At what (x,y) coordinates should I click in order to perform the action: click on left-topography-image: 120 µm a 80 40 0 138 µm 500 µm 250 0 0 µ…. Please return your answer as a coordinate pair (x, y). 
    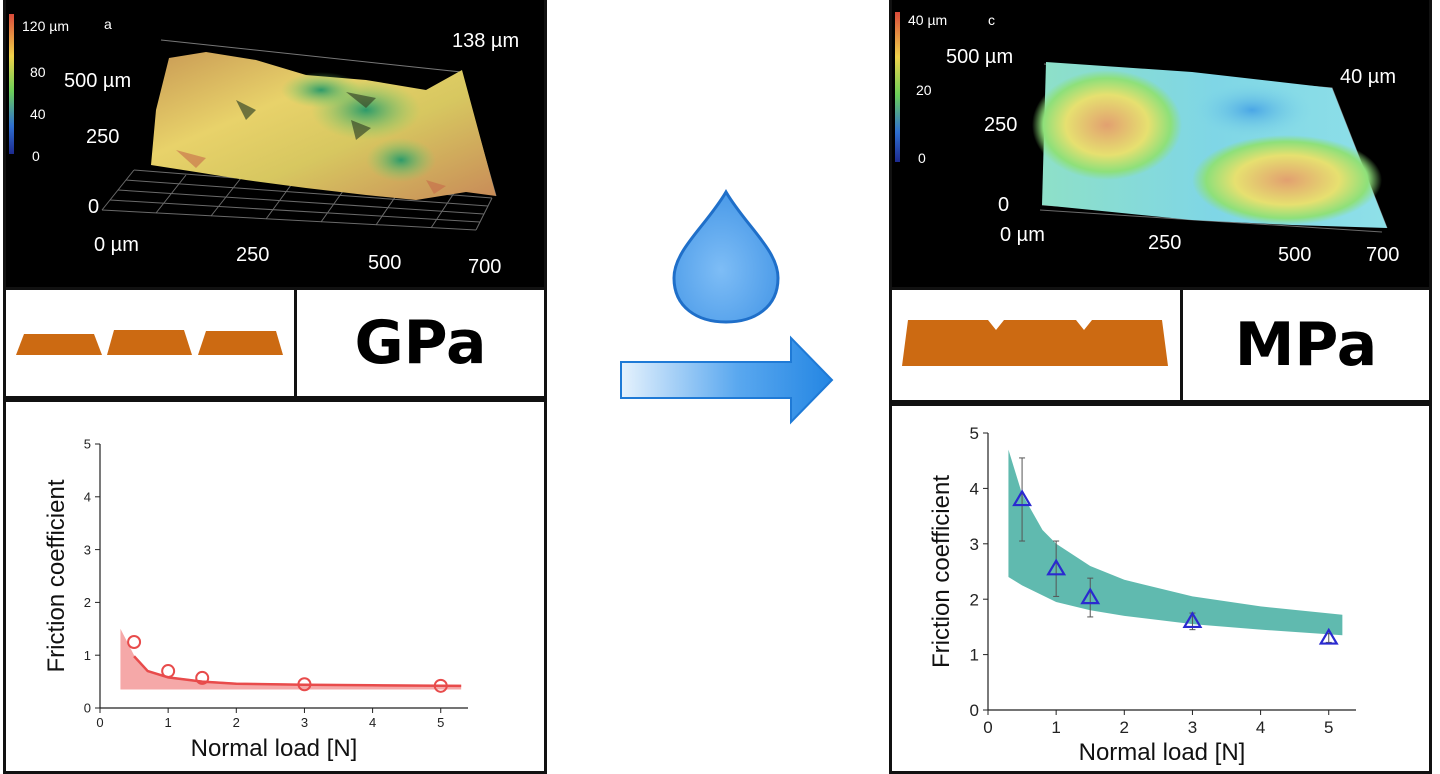
    Looking at the image, I should click on (275, 143).